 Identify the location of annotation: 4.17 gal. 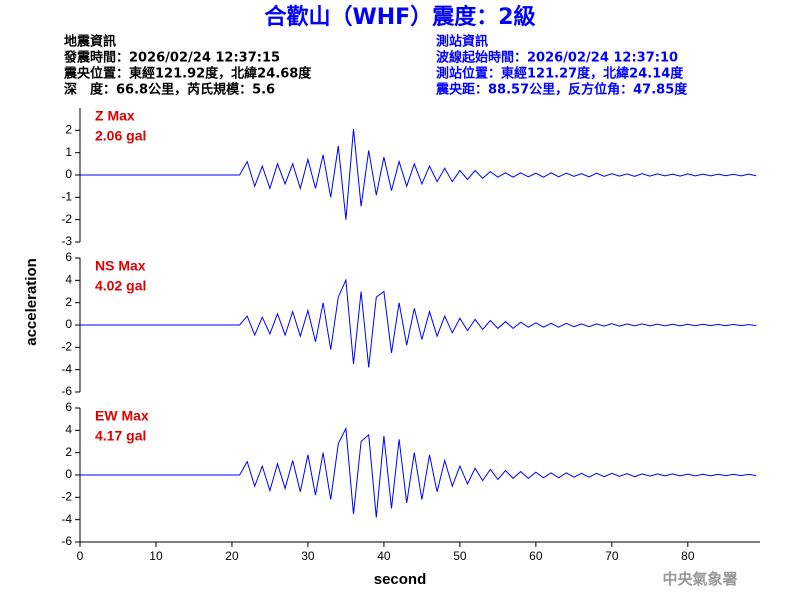
(120, 436).